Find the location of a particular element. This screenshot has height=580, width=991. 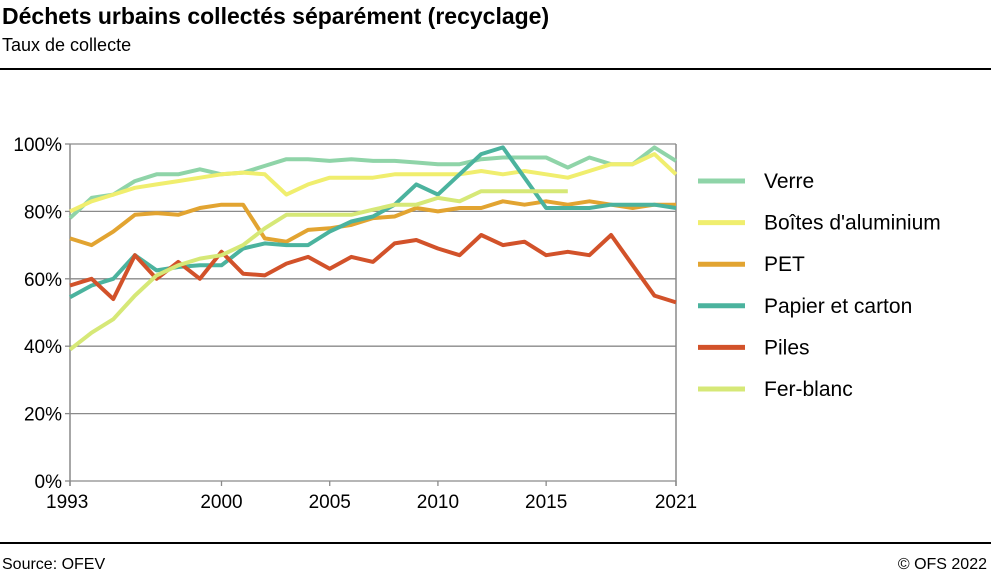

x-tick-label: 2010 is located at coordinates (438, 502).